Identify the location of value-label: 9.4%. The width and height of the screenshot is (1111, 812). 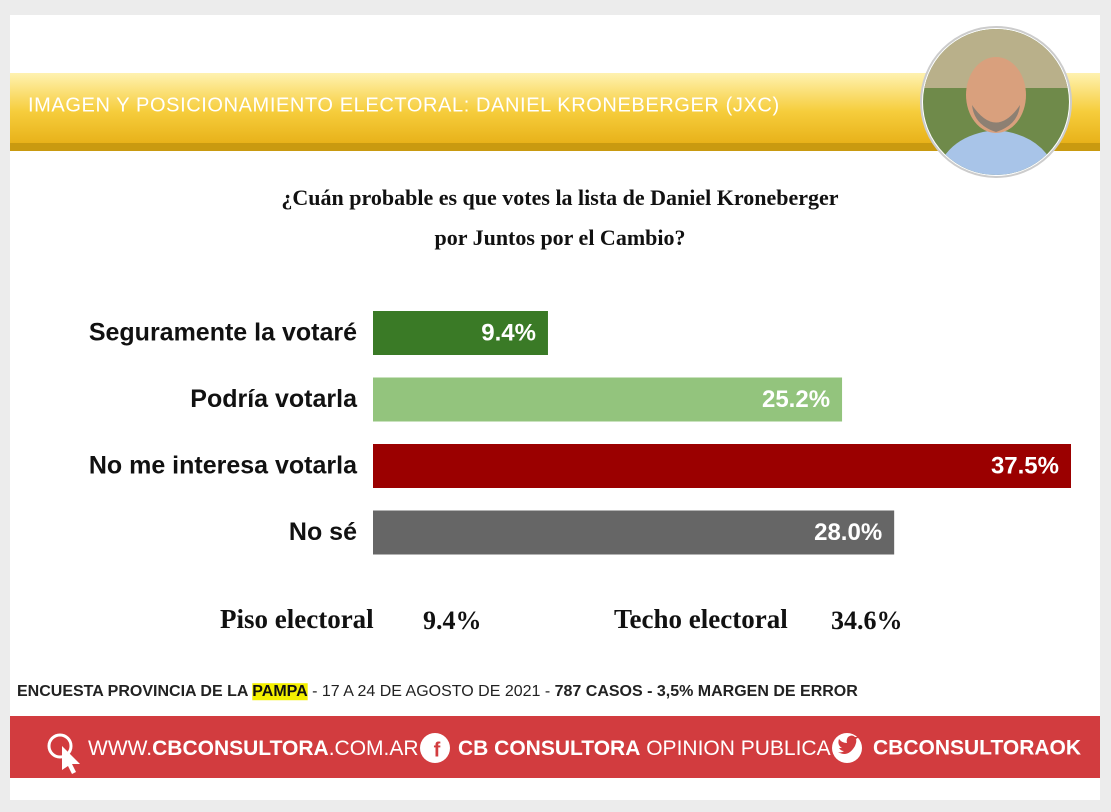
(508, 332).